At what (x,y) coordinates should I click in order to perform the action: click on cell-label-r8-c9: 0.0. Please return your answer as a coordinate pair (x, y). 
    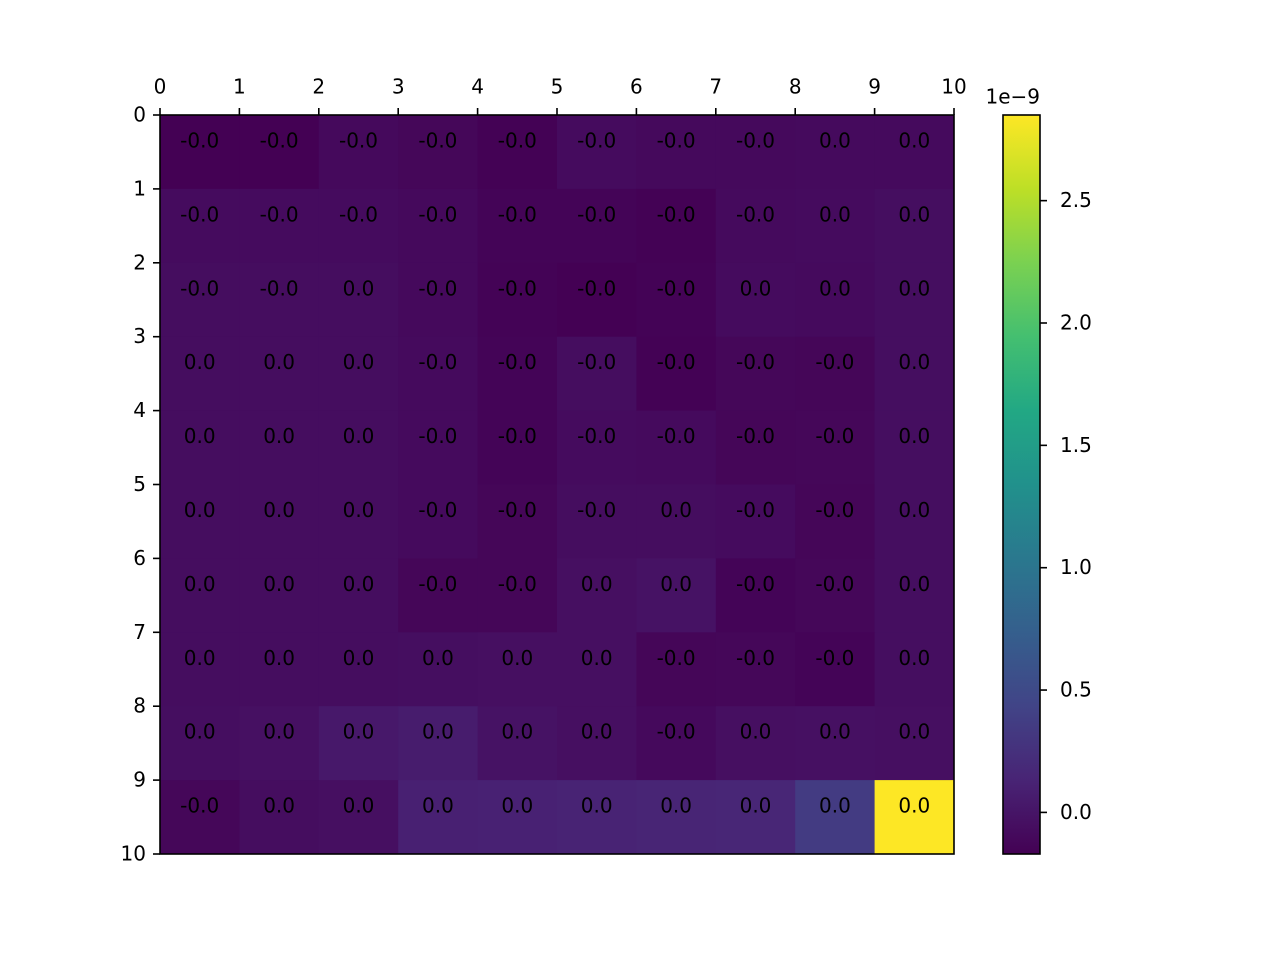
    Looking at the image, I should click on (914, 732).